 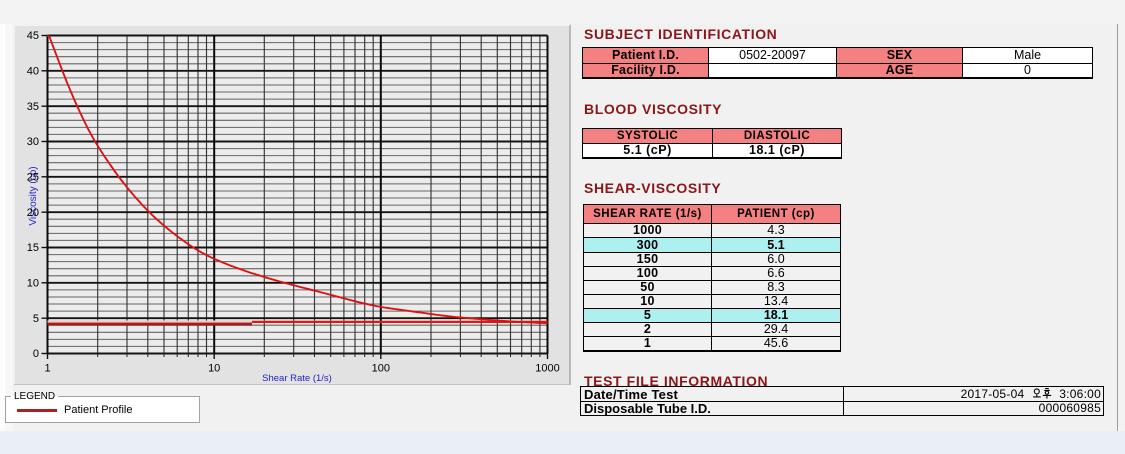 I want to click on svg-text: 1, so click(x=47, y=369).